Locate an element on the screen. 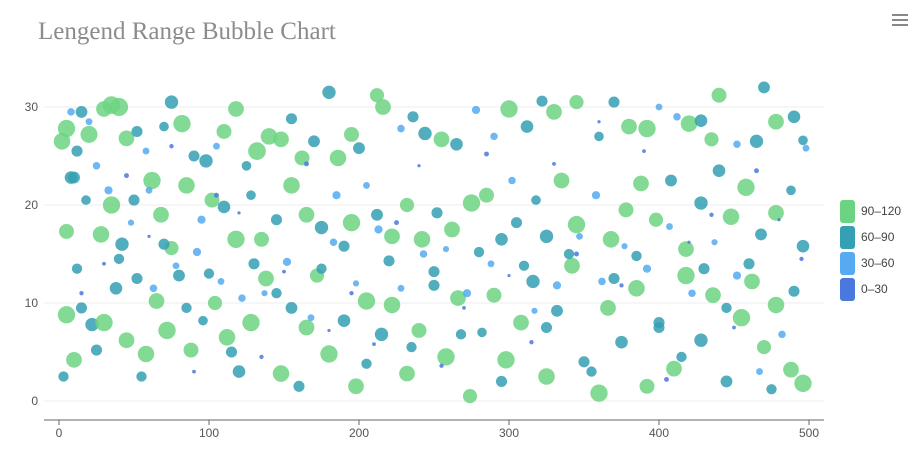 The width and height of the screenshot is (924, 457). y-tick-label: 20 is located at coordinates (32, 205).